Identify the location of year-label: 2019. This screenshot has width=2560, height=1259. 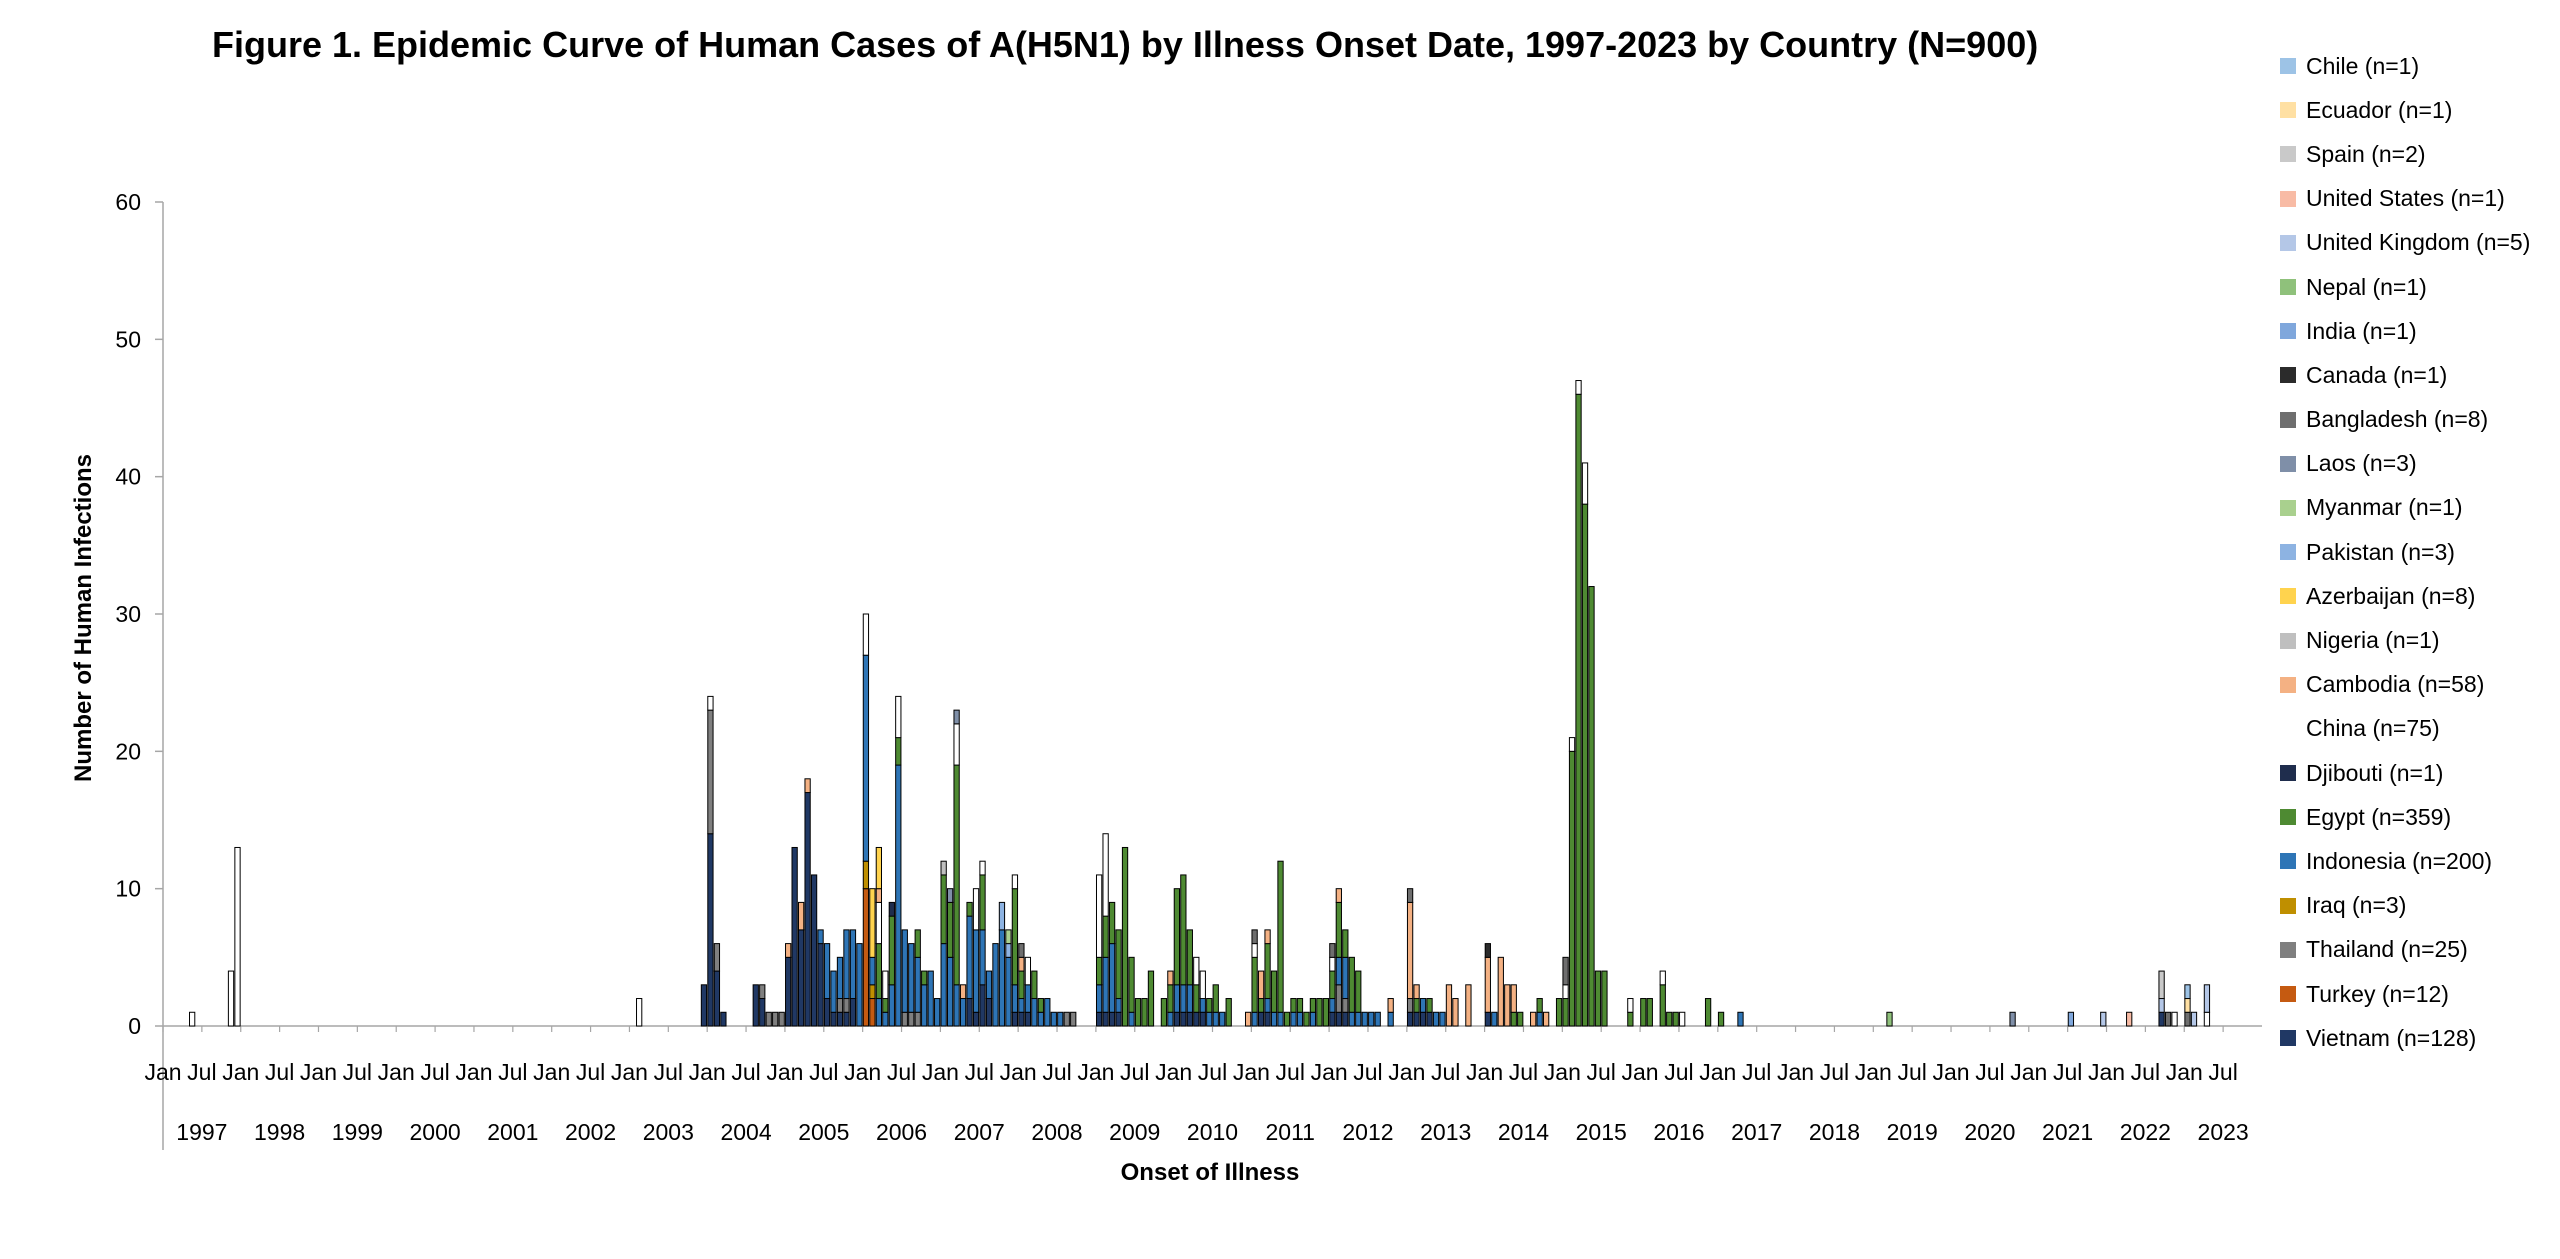
(1912, 1132).